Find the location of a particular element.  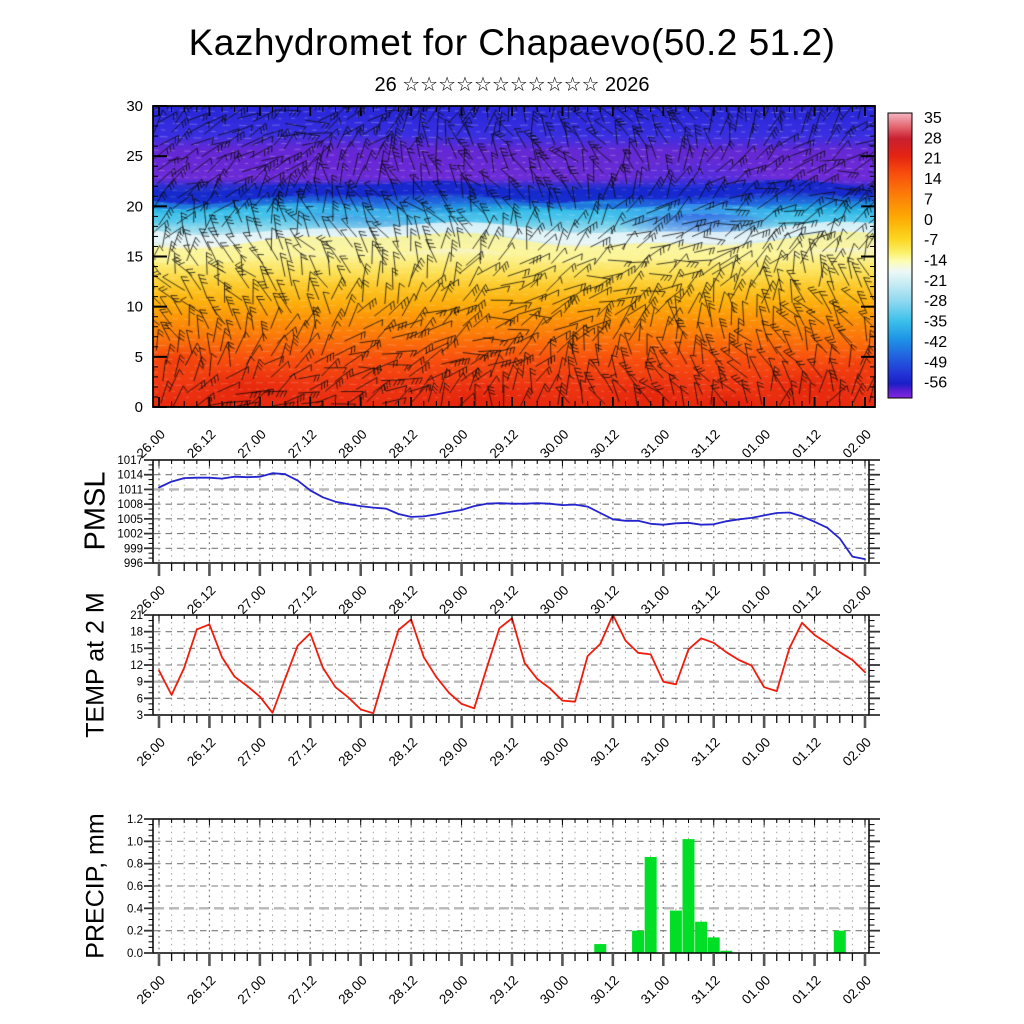

svg-text: 25 is located at coordinates (134, 156).